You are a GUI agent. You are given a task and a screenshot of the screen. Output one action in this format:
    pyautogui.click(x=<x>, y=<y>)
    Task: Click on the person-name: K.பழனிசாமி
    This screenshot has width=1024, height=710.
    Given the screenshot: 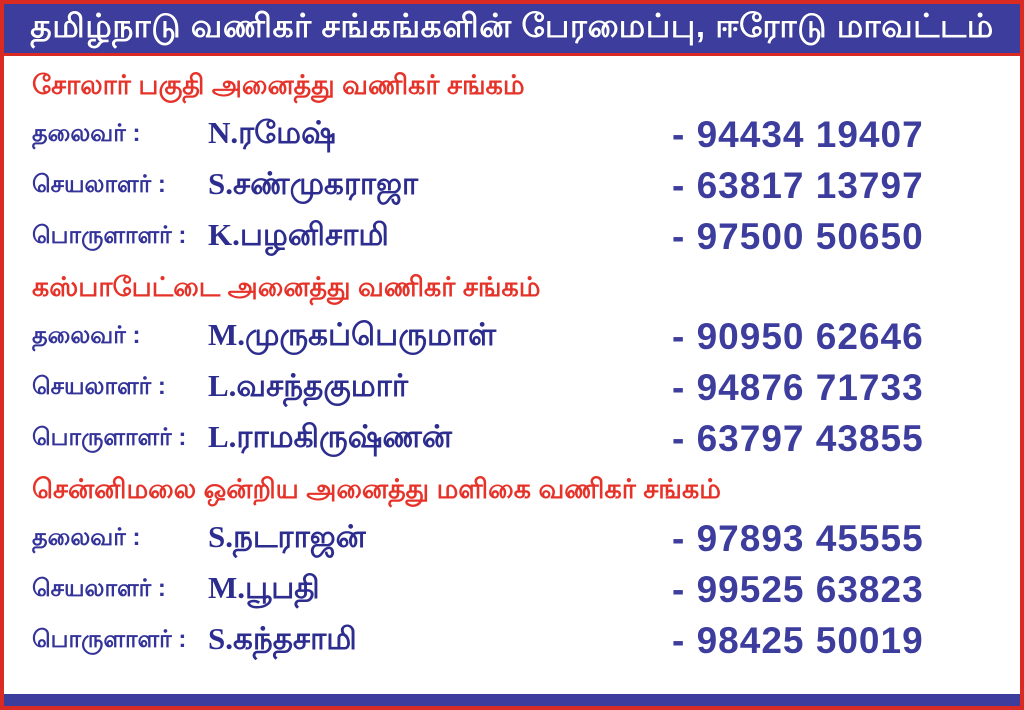 What is the action you would take?
    pyautogui.click(x=298, y=234)
    